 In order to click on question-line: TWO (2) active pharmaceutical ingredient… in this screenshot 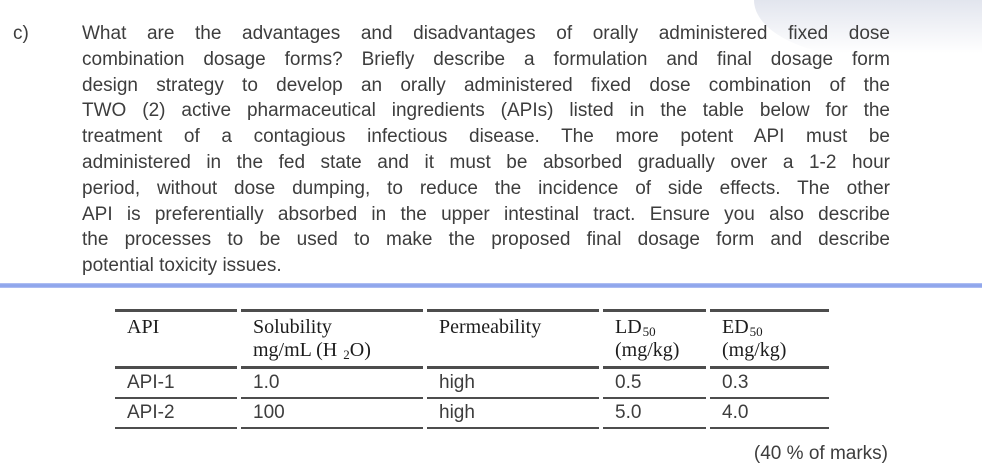, I will do `click(486, 111)`.